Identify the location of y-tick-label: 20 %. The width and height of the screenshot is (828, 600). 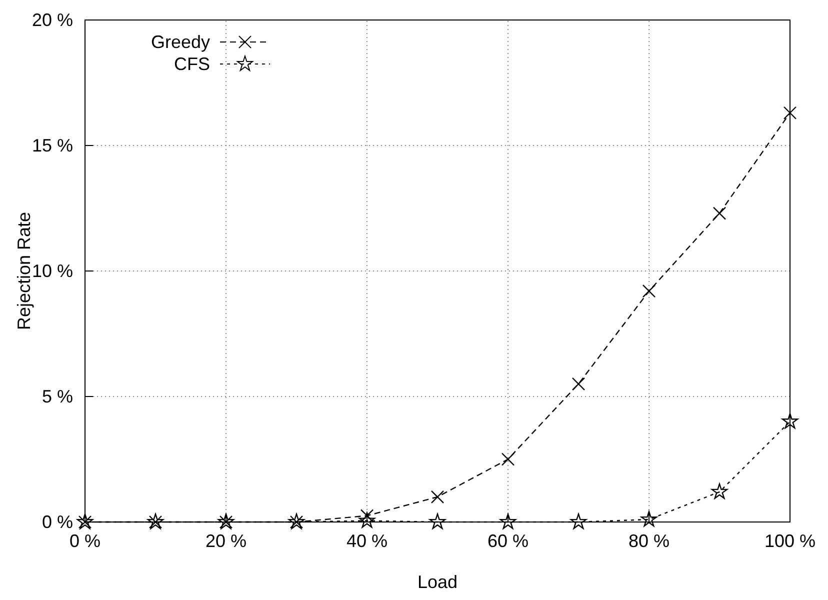
(52, 20).